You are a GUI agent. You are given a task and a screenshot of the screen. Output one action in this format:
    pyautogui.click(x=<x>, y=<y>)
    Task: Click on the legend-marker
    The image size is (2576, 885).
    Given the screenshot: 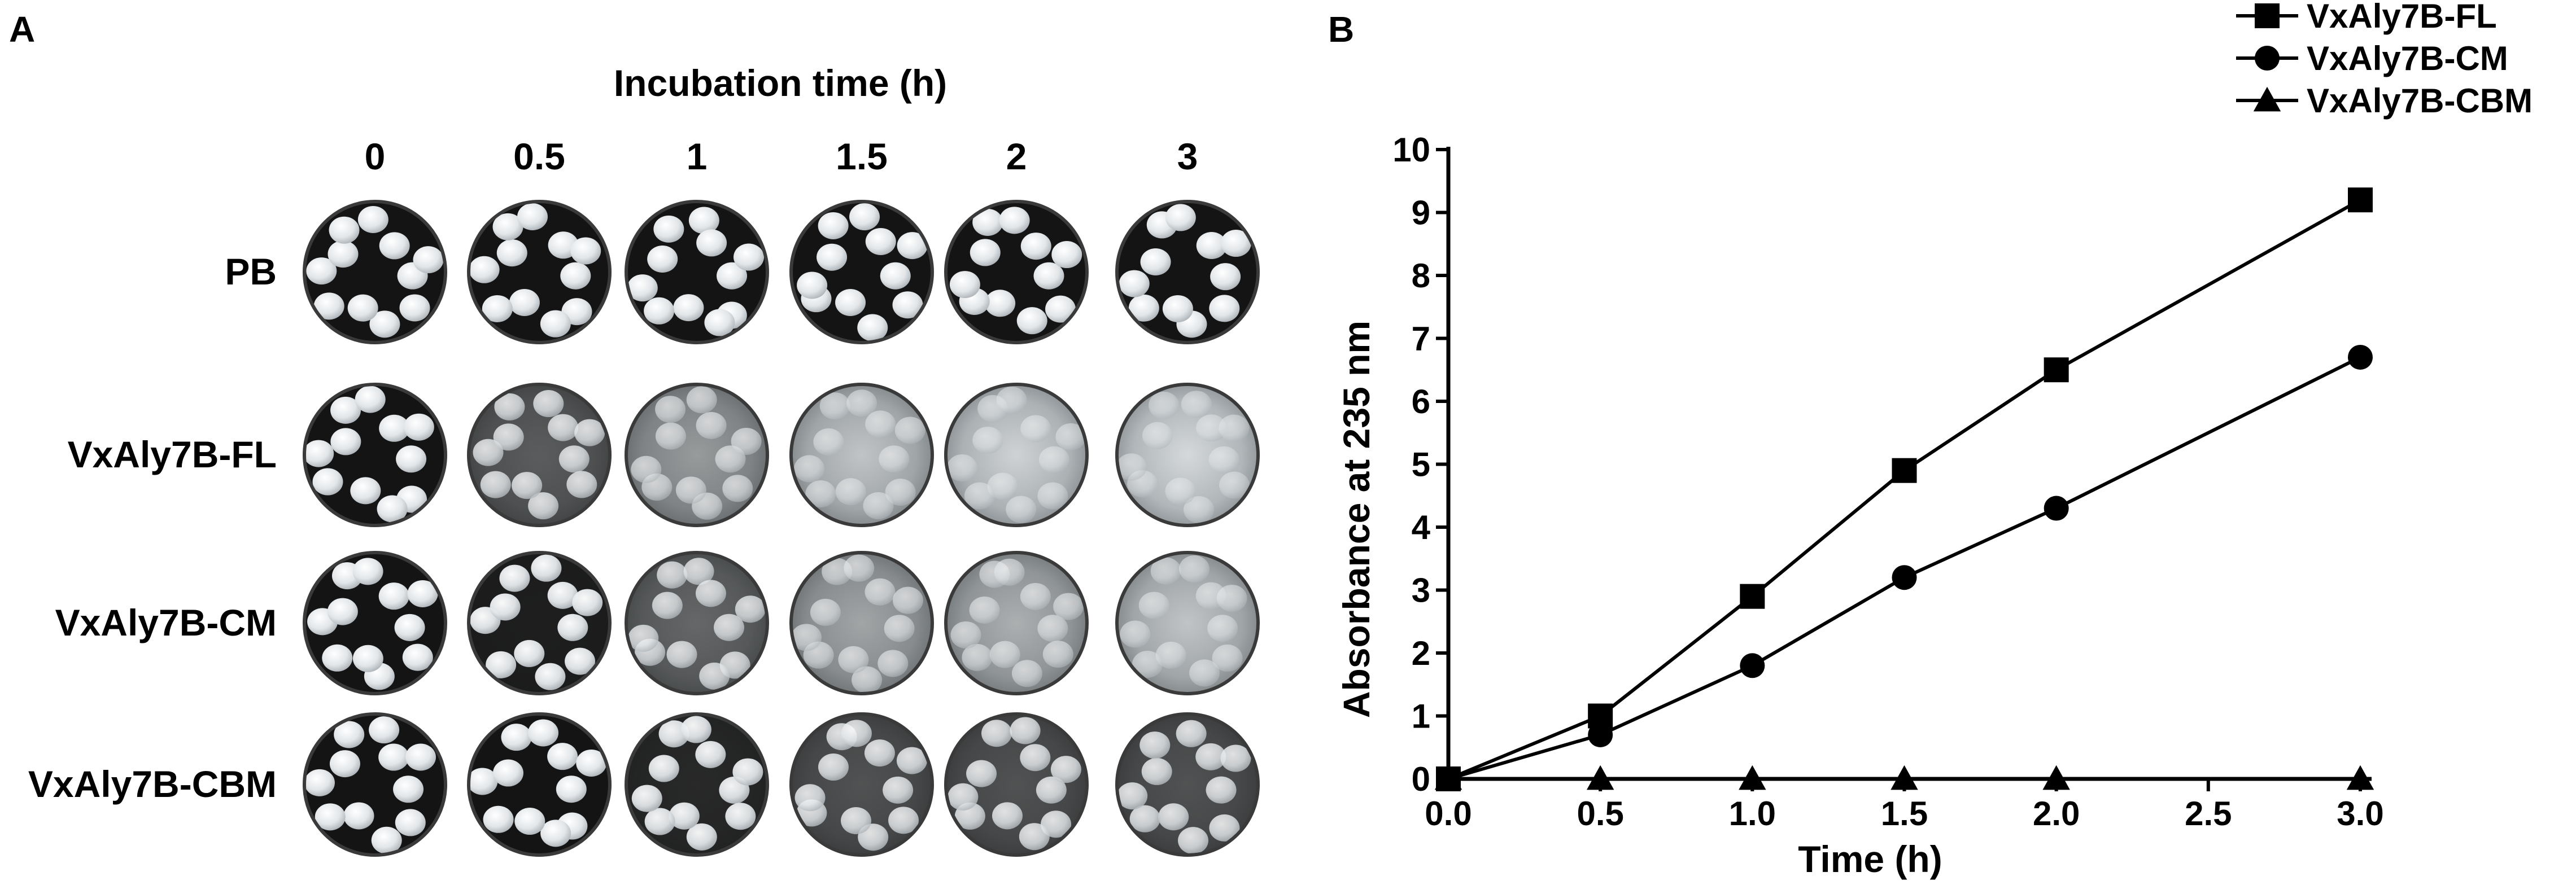 What is the action you would take?
    pyautogui.click(x=2267, y=58)
    